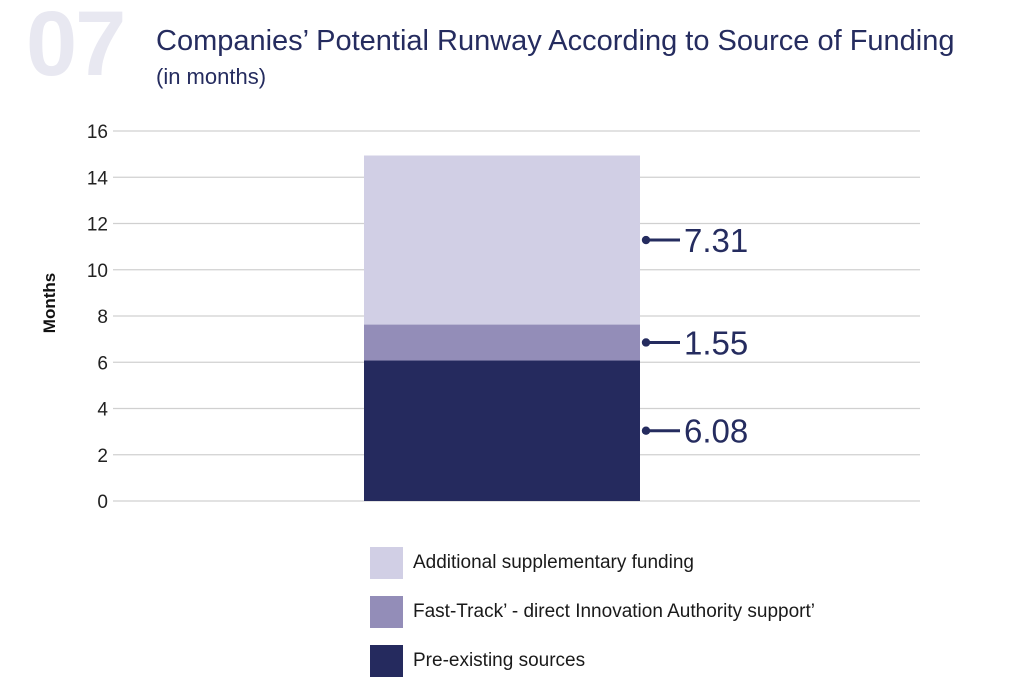  Describe the element at coordinates (98, 178) in the screenshot. I see `y-tick-label-14: 14` at that location.